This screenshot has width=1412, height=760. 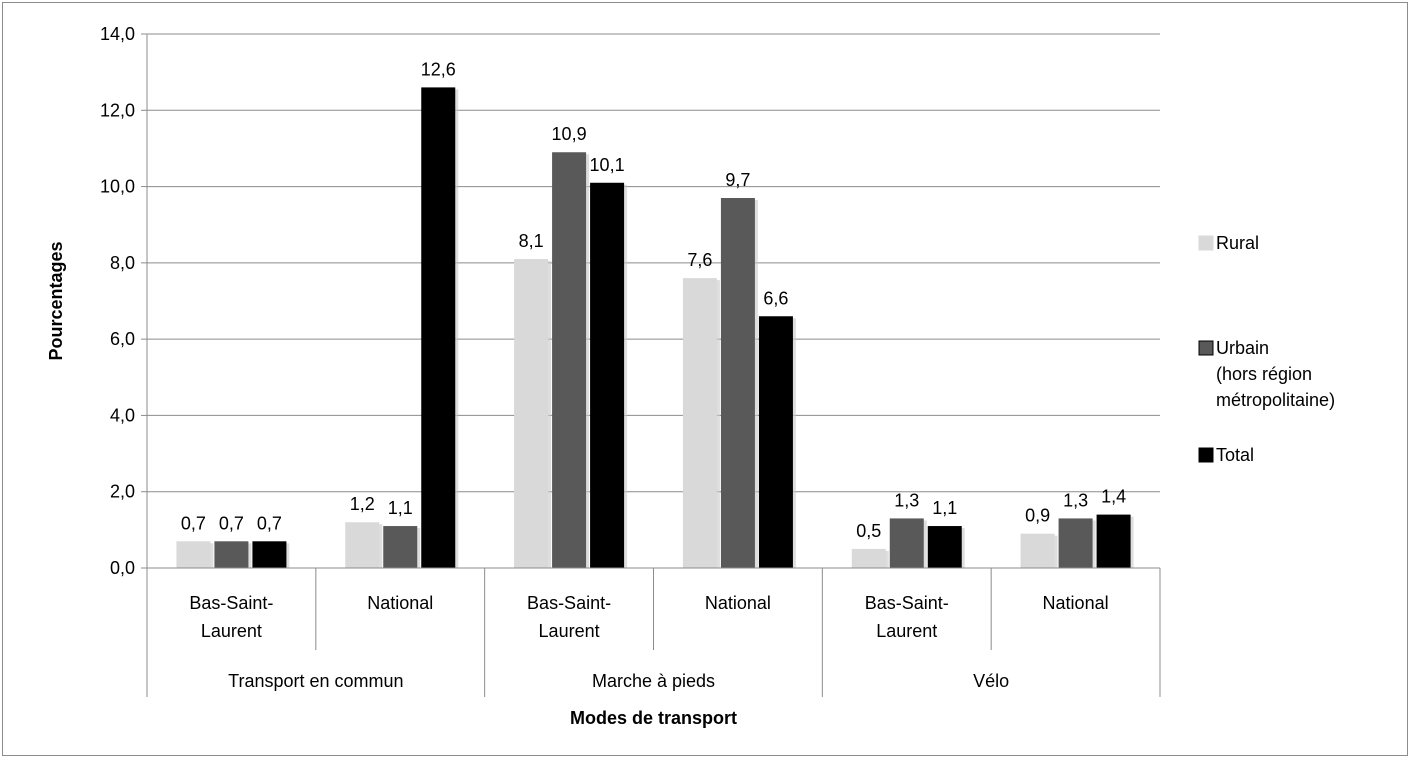 I want to click on data-label: 7,6, so click(x=699, y=260).